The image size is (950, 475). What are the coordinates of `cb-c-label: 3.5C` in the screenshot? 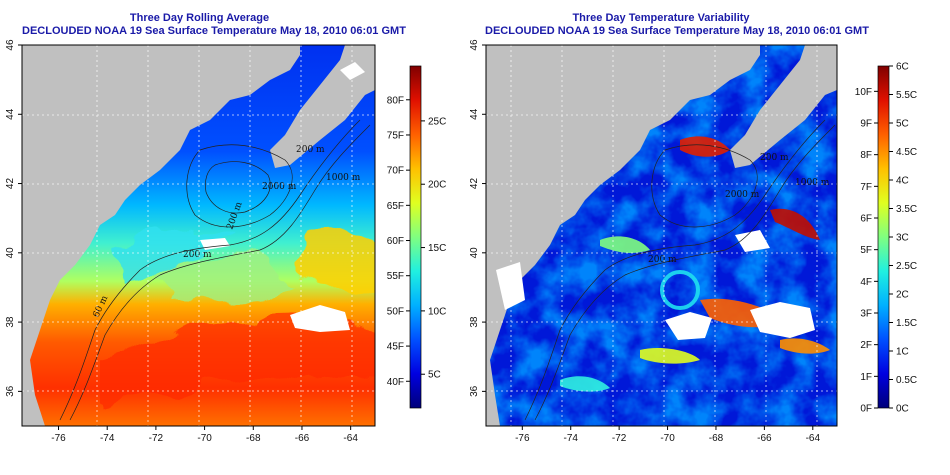 It's located at (906, 209).